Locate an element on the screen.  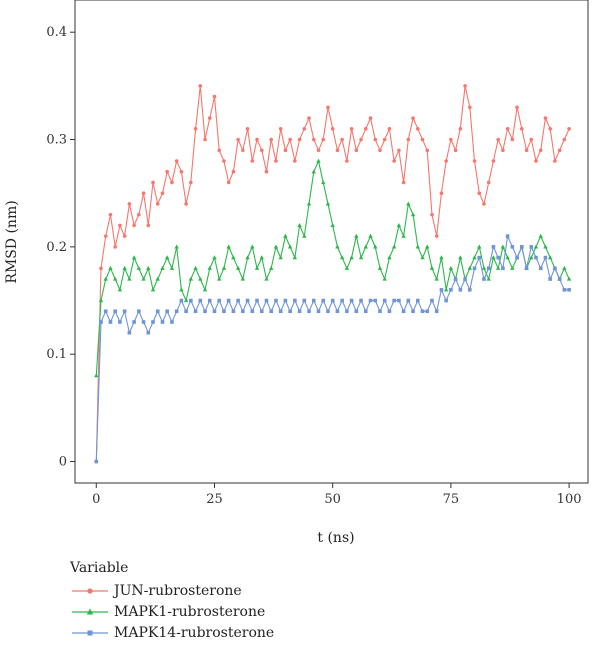
y-axis-title: RMSD (nm) is located at coordinates (12, 241).